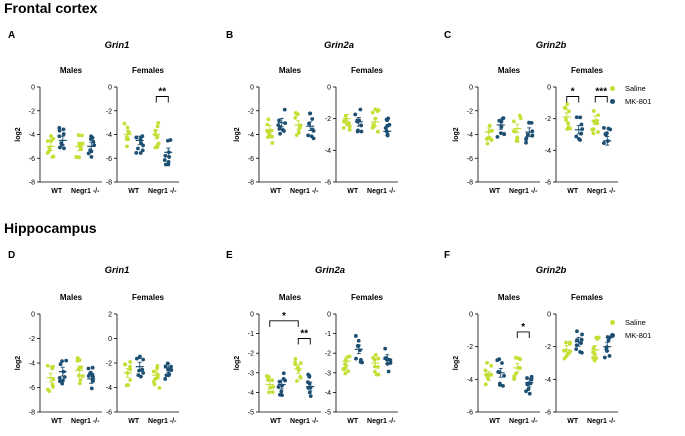 The image size is (685, 436). What do you see at coordinates (251, 159) in the screenshot?
I see `plot-3-ytick-label: -6` at bounding box center [251, 159].